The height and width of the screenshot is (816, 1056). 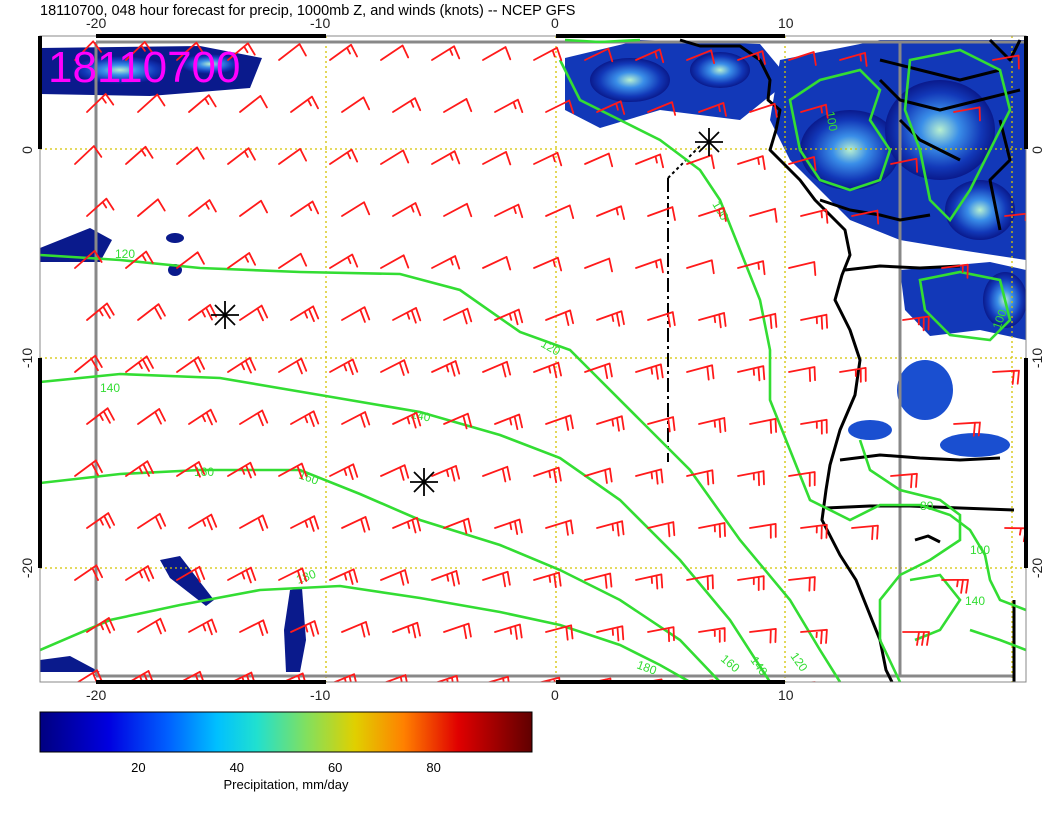 What do you see at coordinates (286, 784) in the screenshot?
I see `colorbar-caption: Precipitation, mm/day` at bounding box center [286, 784].